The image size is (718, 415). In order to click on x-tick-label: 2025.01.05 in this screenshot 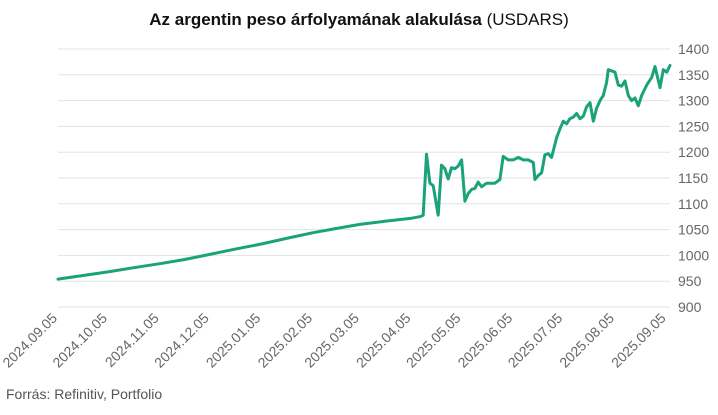, I will do `click(233, 340)`.